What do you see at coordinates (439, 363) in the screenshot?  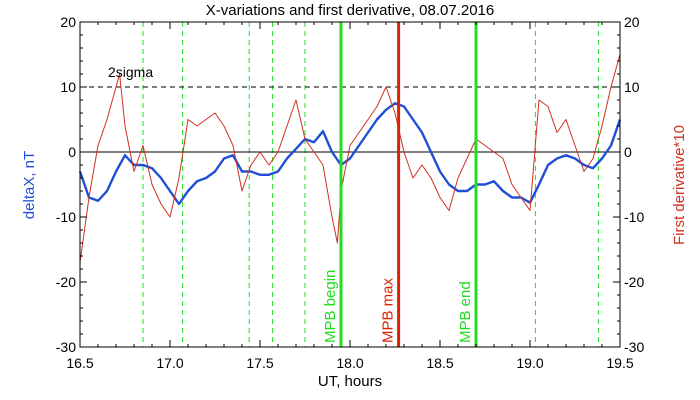 I see `x-tick-label: 18.5` at bounding box center [439, 363].